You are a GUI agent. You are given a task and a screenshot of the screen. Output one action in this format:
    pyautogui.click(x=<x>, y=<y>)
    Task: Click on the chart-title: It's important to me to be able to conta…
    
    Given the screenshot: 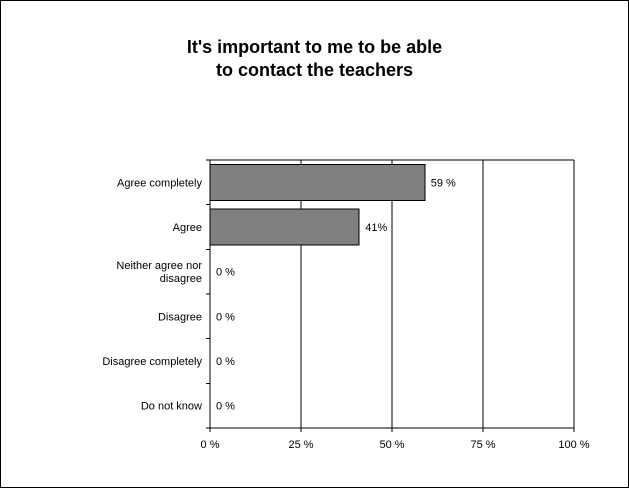 What is the action you would take?
    pyautogui.click(x=314, y=59)
    